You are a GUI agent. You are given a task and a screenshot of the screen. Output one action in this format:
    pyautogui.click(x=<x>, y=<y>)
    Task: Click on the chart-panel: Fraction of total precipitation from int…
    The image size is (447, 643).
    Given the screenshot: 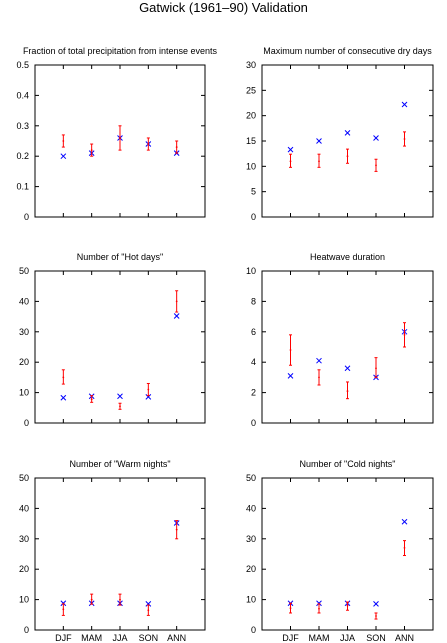 What is the action you would take?
    pyautogui.click(x=116, y=134)
    